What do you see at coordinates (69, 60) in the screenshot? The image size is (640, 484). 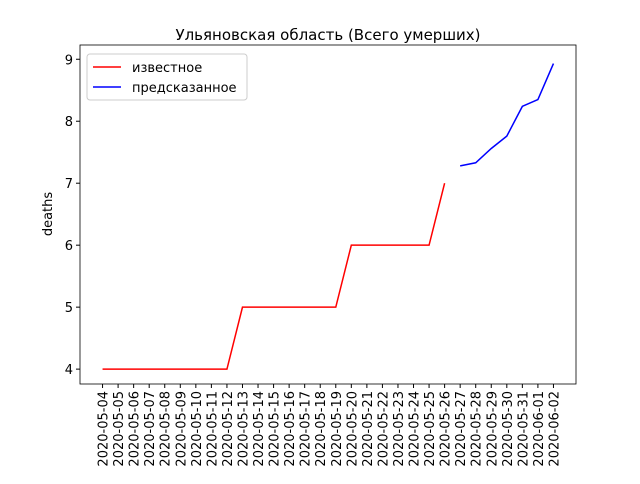 I see `y-tick-label: 9` at bounding box center [69, 60].